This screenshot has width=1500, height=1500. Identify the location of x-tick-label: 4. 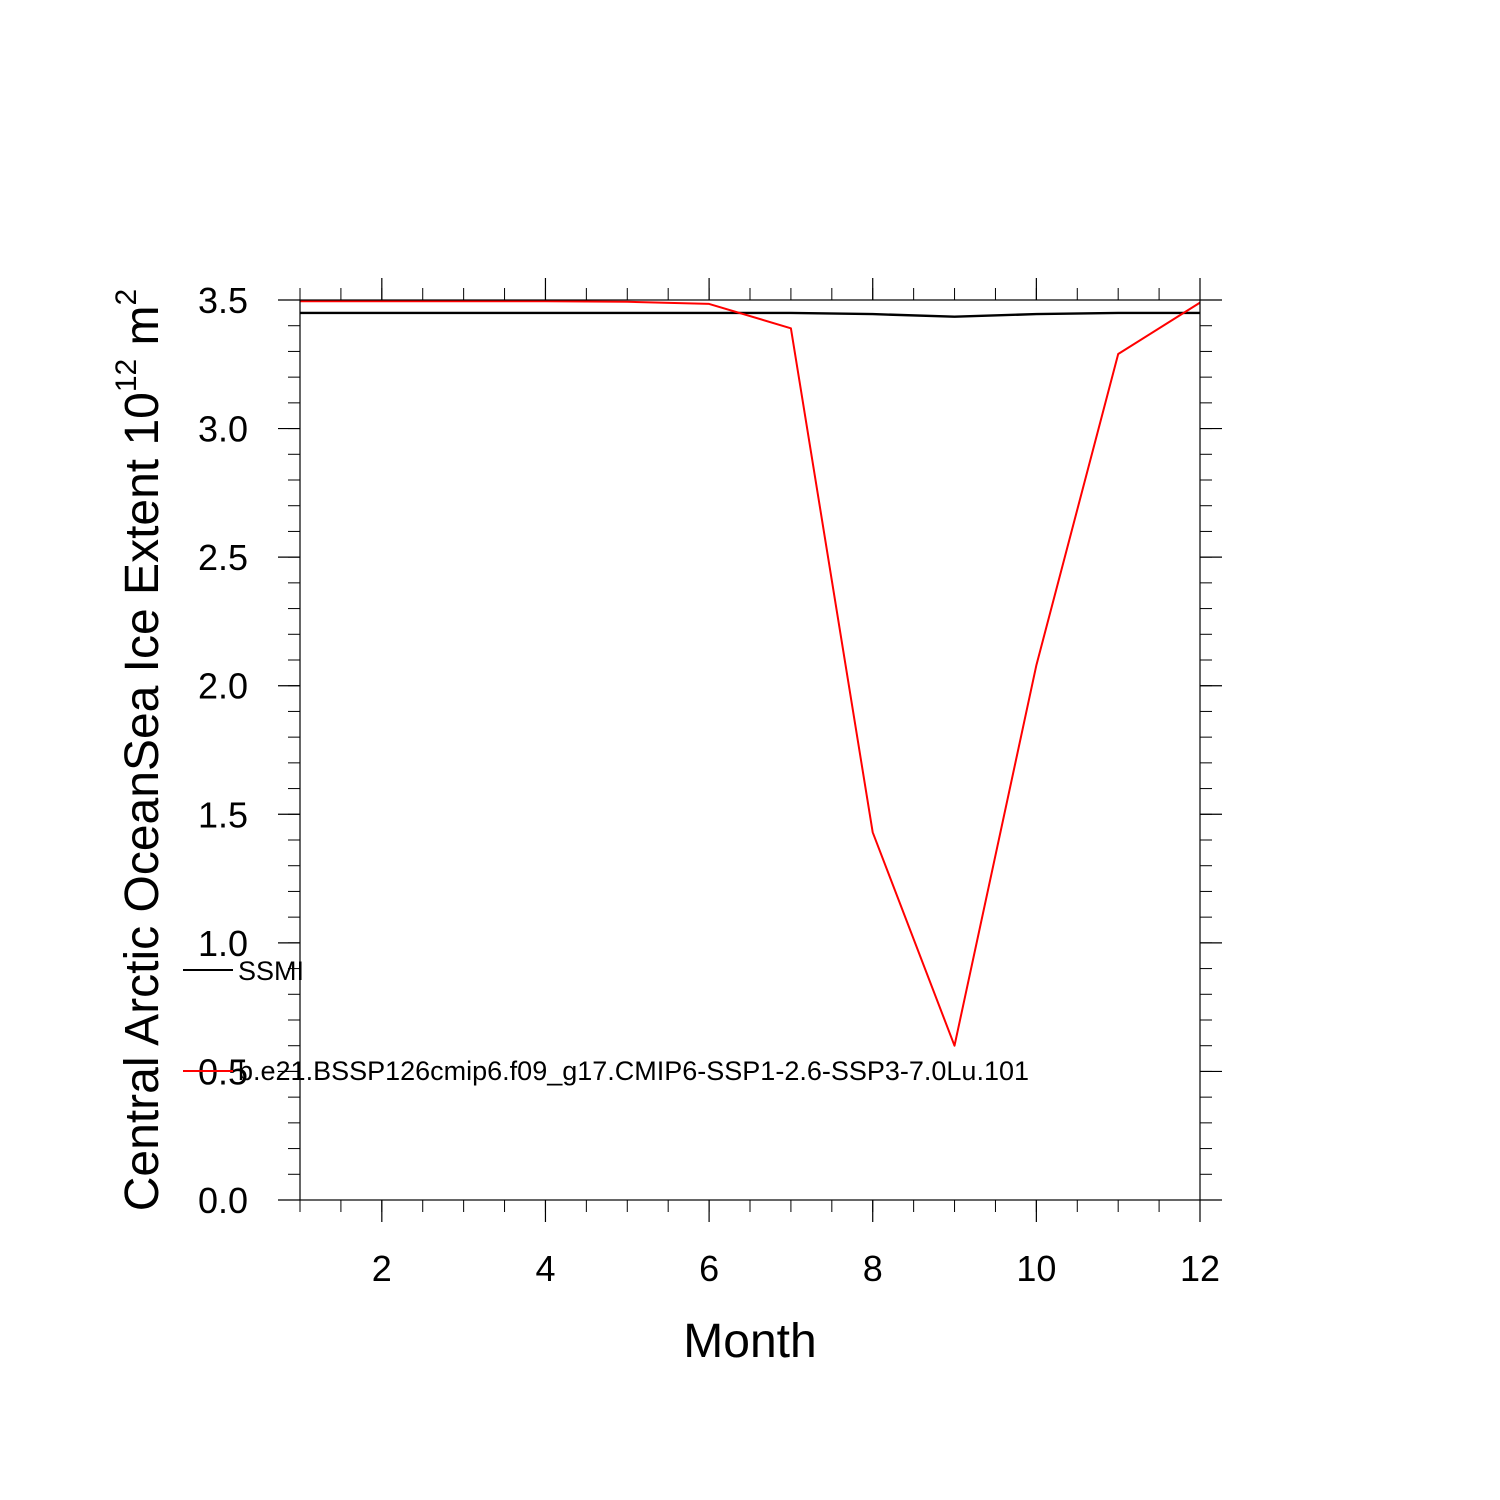
(545, 1268).